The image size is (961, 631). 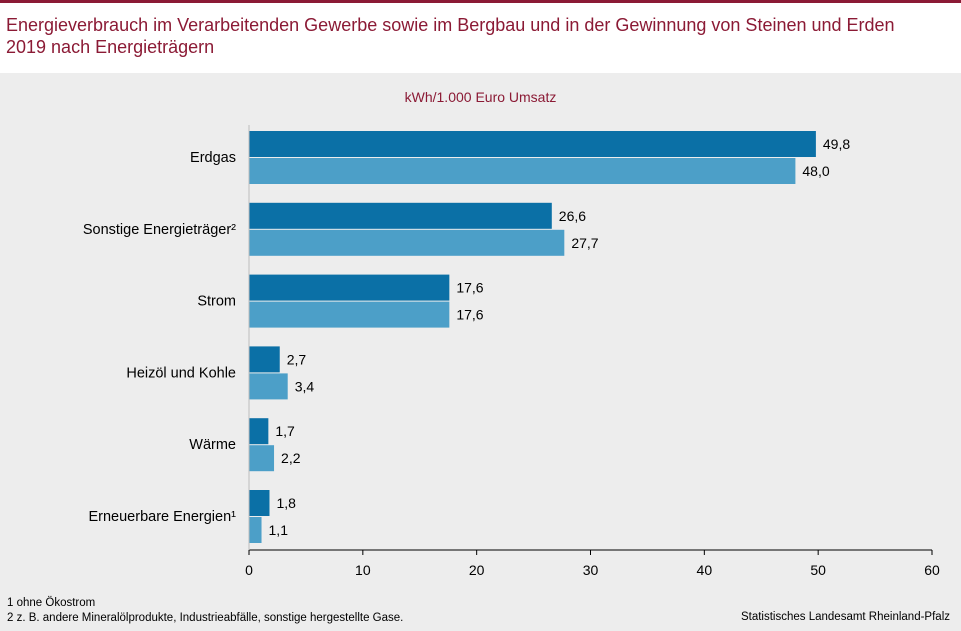 What do you see at coordinates (480, 97) in the screenshot?
I see `unit-label: kWh/1.000 Euro Umsatz` at bounding box center [480, 97].